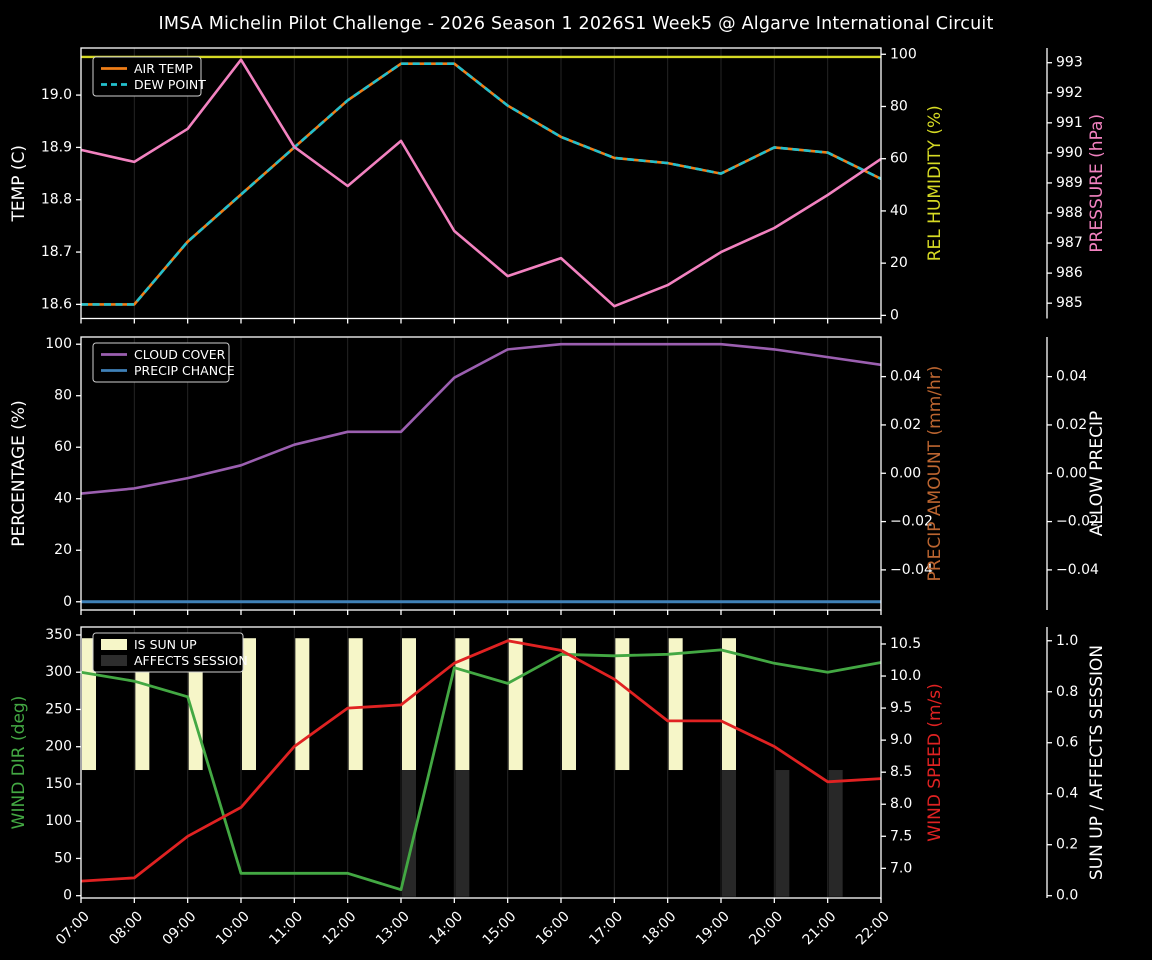  What do you see at coordinates (56, 252) in the screenshot?
I see `svg-text: 18.7` at bounding box center [56, 252].